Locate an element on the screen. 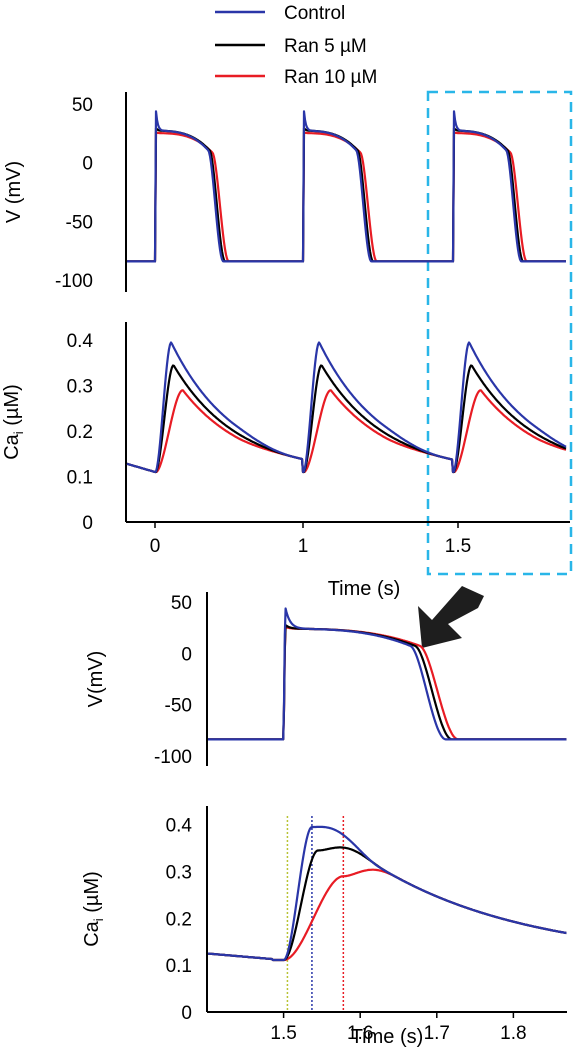 This screenshot has width=573, height=1050. panel-b-voltage: 50 0 -50 -100 V(mV) is located at coordinates (326, 680).